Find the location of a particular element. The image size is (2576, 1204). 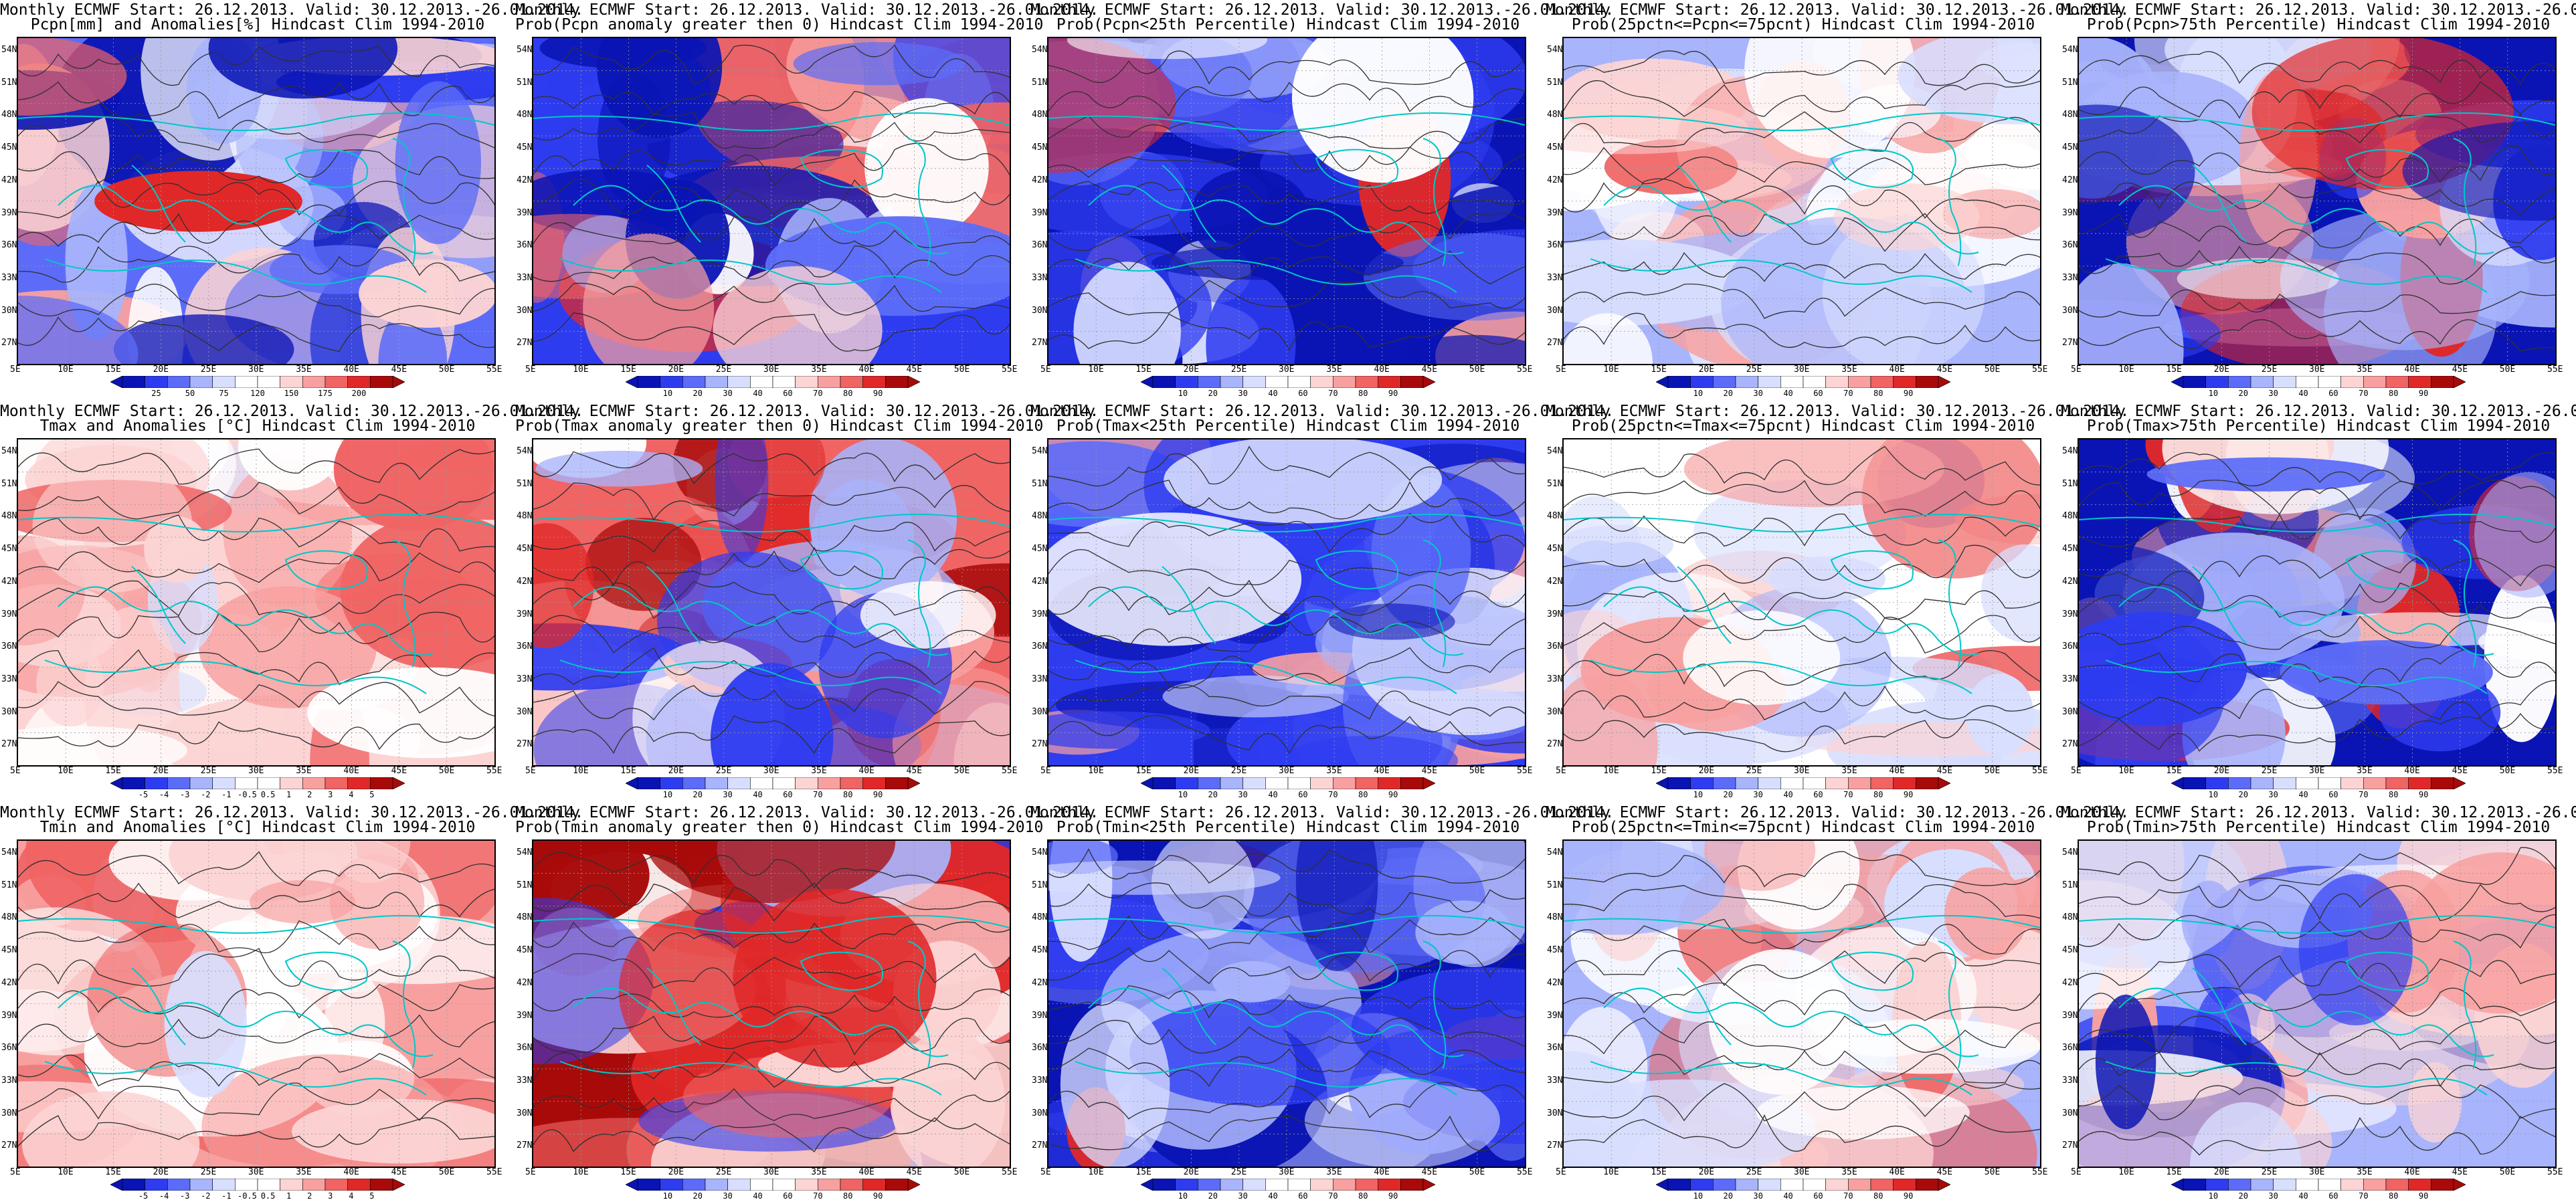

latitude-label: 39N is located at coordinates (525, 614).